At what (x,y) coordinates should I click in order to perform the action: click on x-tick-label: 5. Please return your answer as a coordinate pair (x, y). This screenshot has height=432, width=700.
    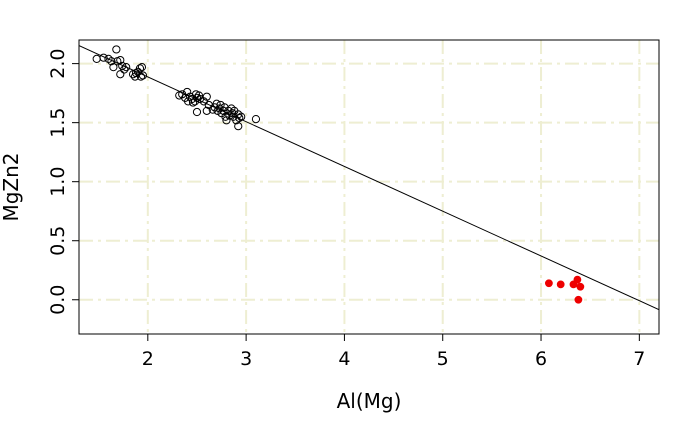
    Looking at the image, I should click on (443, 359).